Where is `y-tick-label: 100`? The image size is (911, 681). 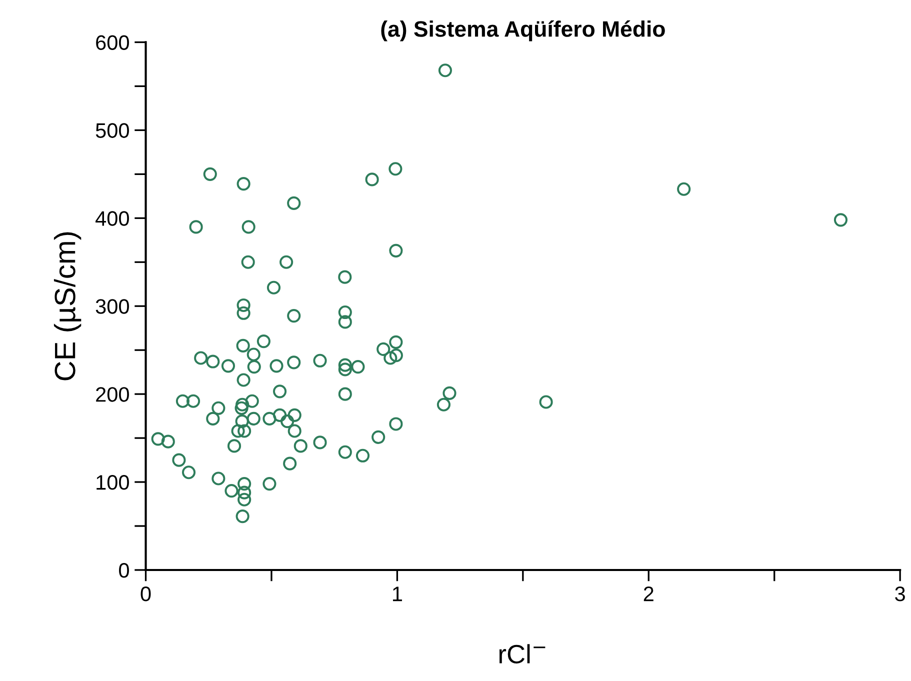 y-tick-label: 100 is located at coordinates (112, 482).